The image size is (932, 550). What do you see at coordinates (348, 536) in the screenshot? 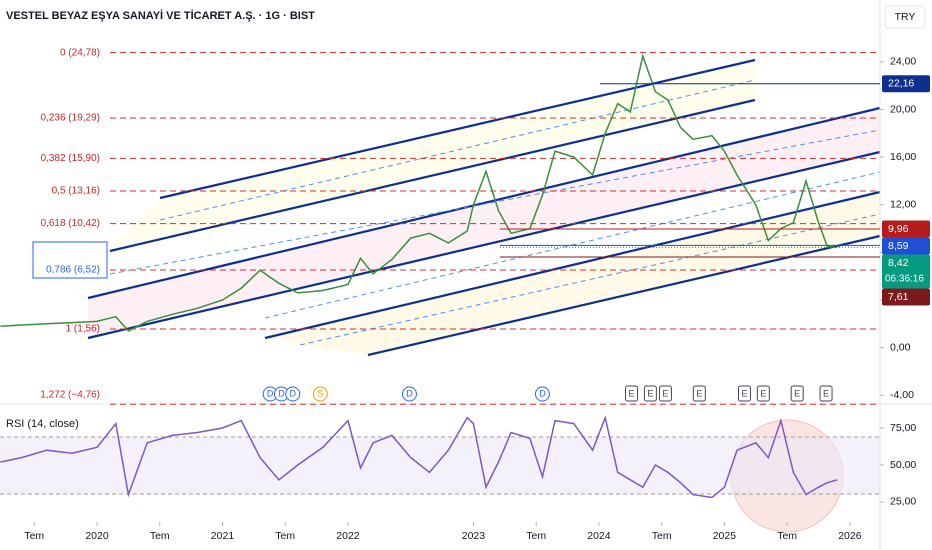
I see `x-tick-label: 2022` at bounding box center [348, 536].